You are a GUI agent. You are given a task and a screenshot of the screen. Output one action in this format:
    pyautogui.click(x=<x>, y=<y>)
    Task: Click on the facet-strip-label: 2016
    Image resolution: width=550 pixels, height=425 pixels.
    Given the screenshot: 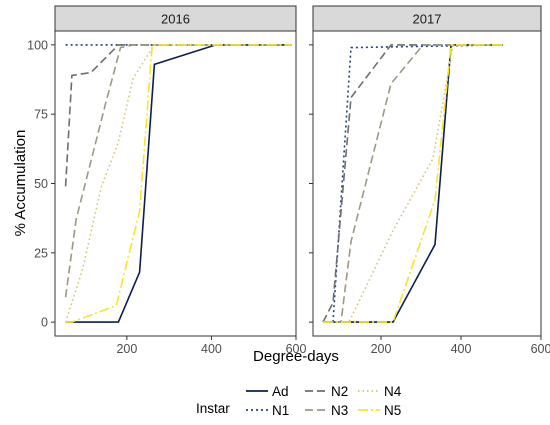 What is the action you would take?
    pyautogui.click(x=175, y=19)
    